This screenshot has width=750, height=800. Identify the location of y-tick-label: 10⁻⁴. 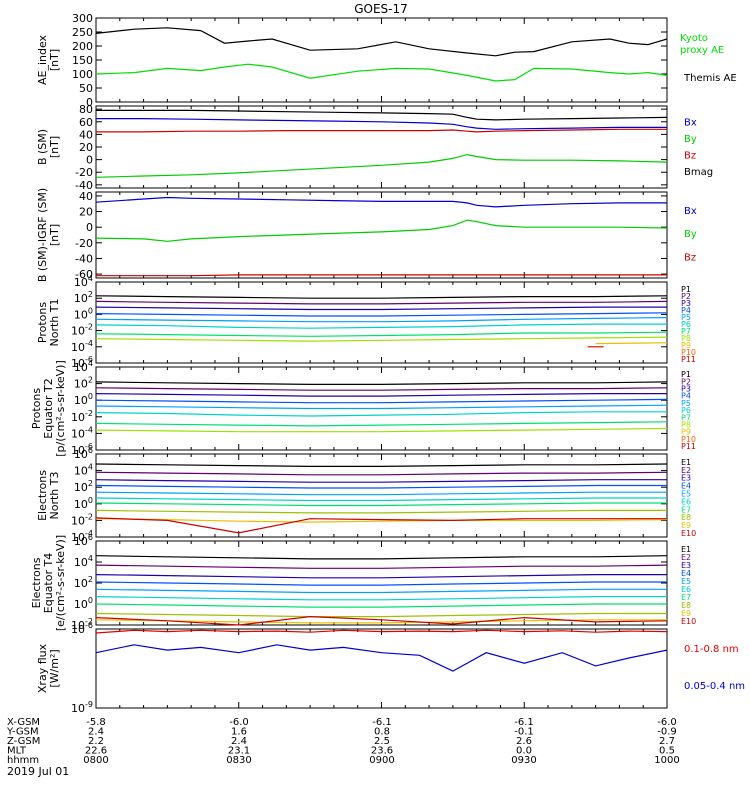
(82, 346).